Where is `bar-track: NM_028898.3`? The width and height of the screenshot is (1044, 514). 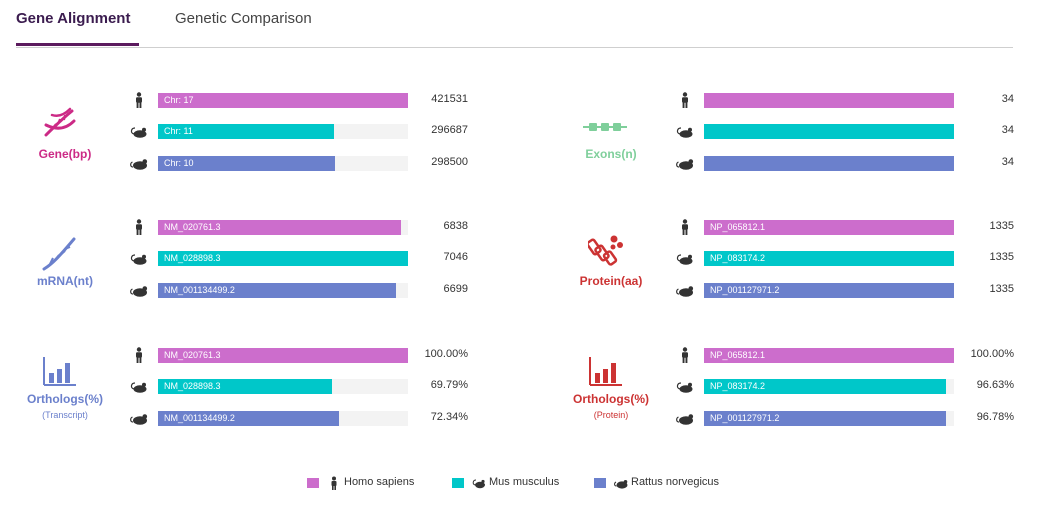
bar-track: NM_028898.3 is located at coordinates (283, 258).